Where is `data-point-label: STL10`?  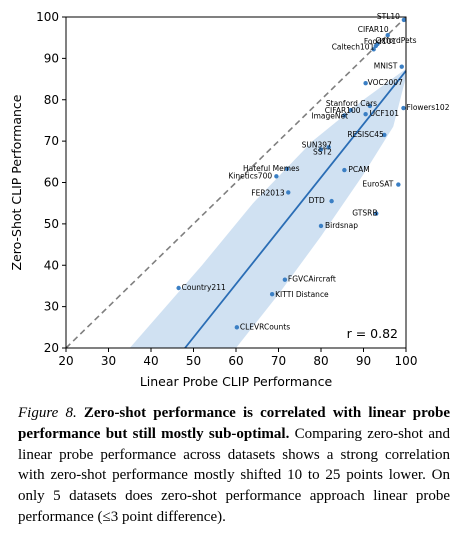 data-point-label: STL10 is located at coordinates (388, 16).